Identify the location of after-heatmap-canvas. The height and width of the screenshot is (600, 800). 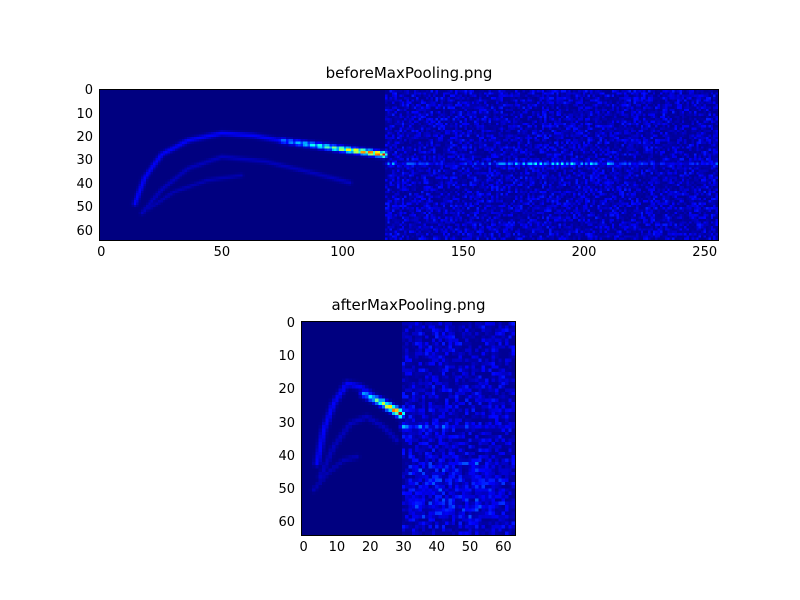
(408, 428).